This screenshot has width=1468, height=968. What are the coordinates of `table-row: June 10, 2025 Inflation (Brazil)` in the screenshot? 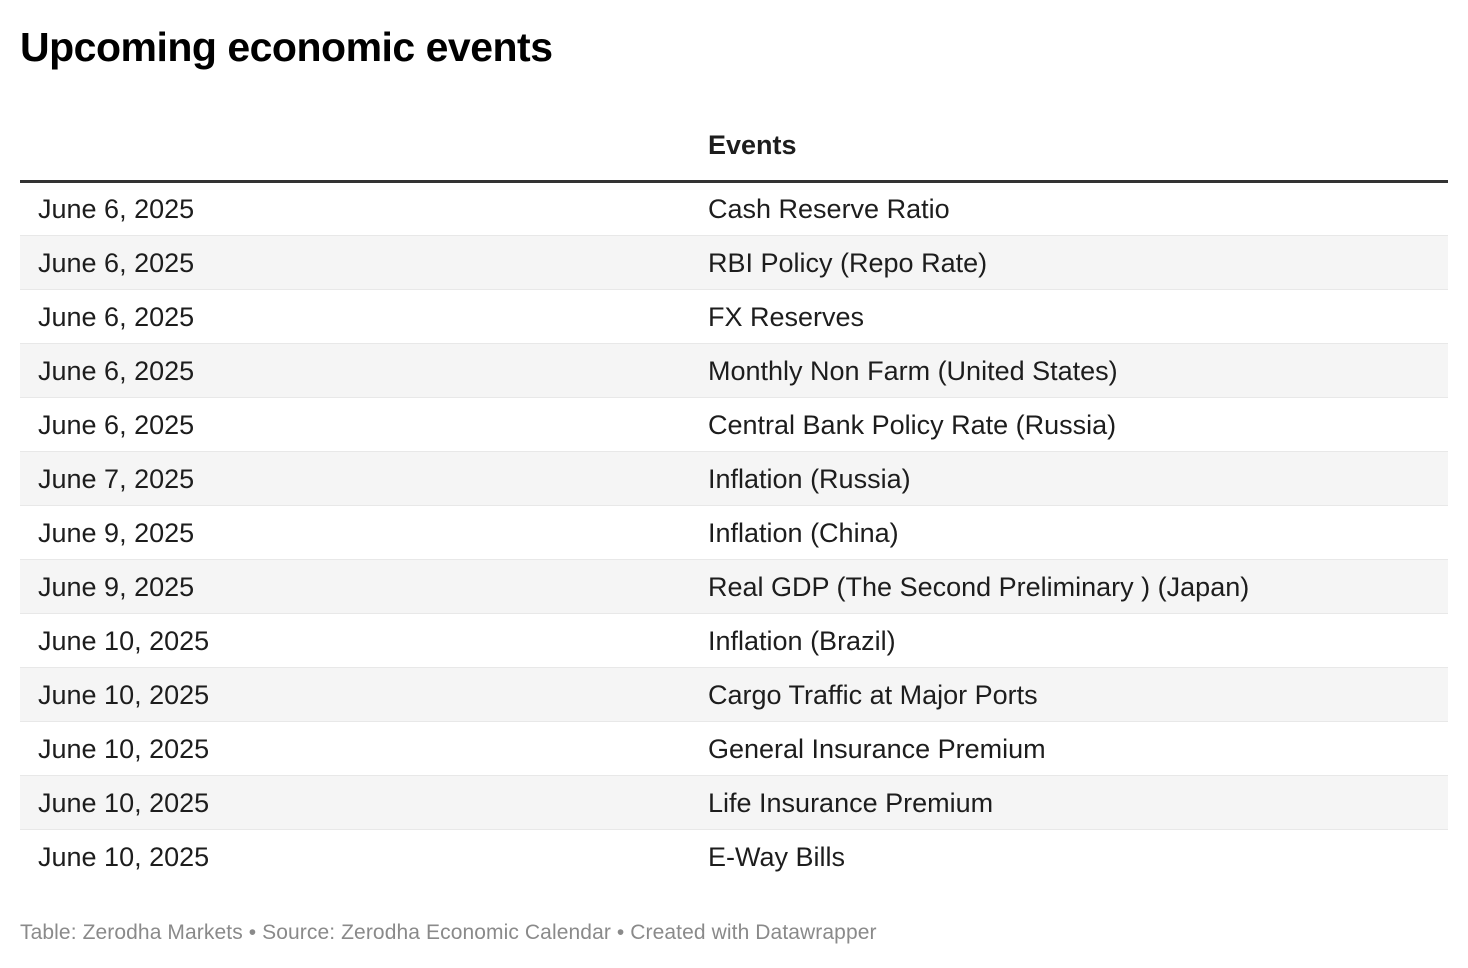 It's located at (734, 640).